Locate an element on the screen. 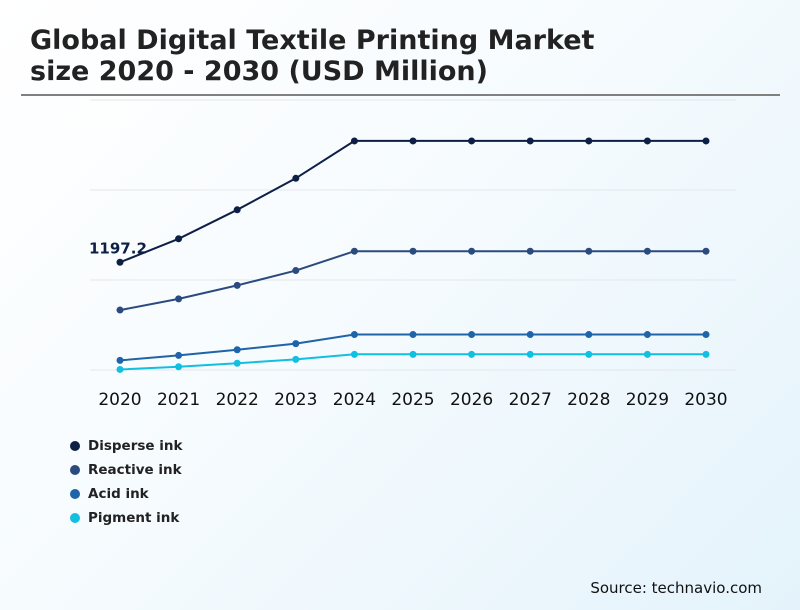  legend-item-disperse-ink: Disperse ink is located at coordinates (126, 446).